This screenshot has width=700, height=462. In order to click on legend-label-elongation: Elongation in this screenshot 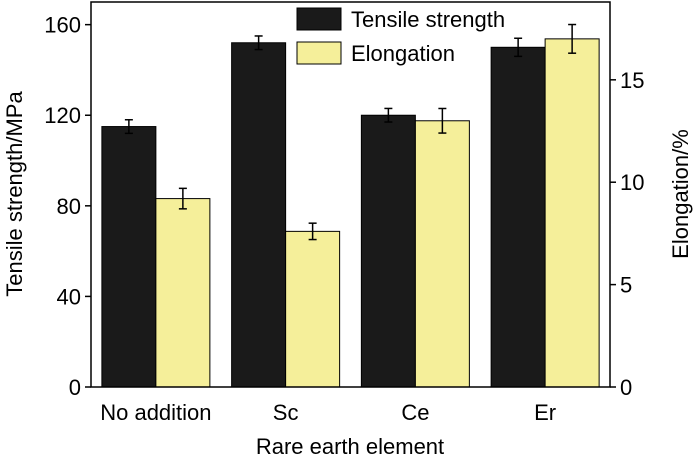, I will do `click(403, 53)`.